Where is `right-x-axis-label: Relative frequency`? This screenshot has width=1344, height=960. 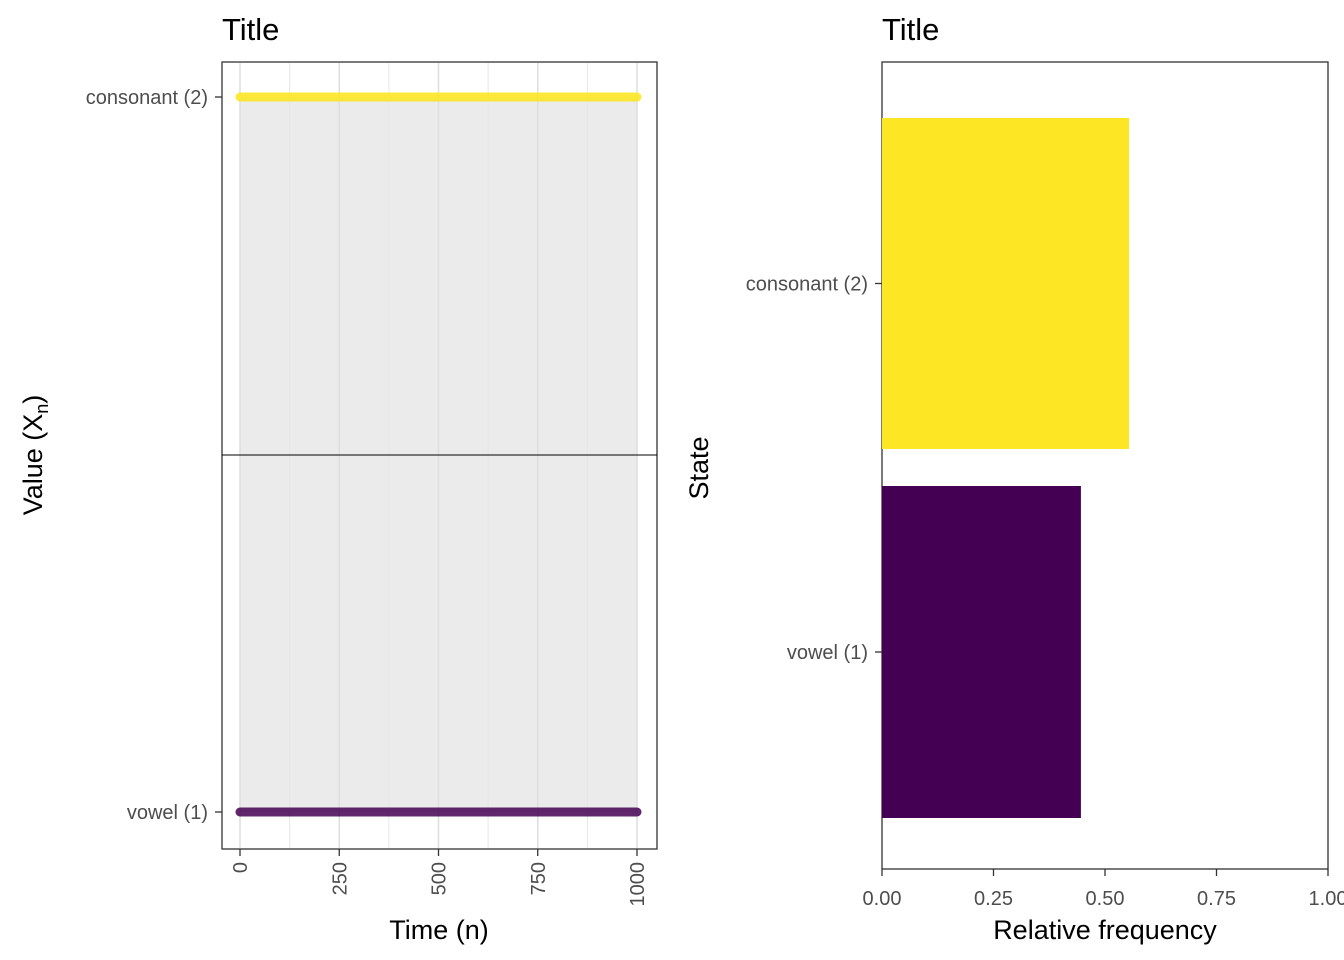
right-x-axis-label: Relative frequency is located at coordinates (1105, 930).